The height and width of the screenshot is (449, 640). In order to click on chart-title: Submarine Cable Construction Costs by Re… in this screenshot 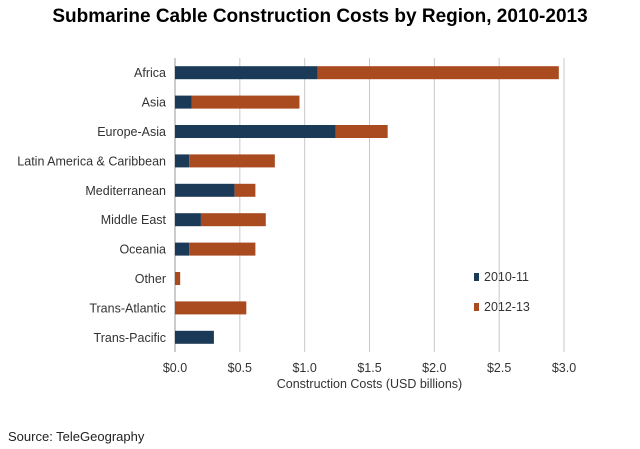, I will do `click(320, 16)`.